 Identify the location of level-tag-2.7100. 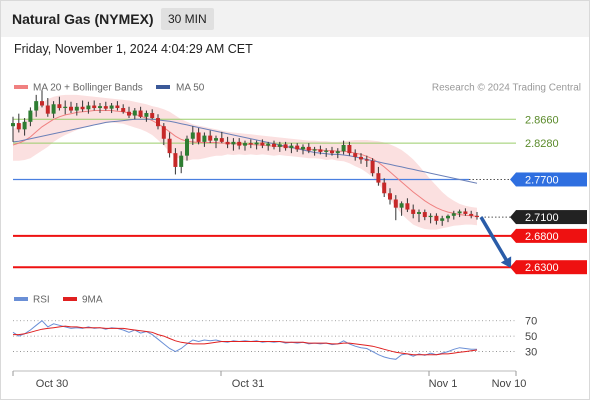
(551, 217).